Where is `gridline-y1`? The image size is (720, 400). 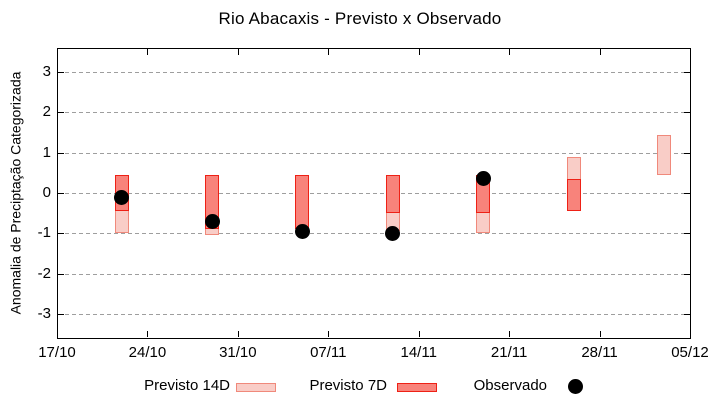 gridline-y1 is located at coordinates (373, 153).